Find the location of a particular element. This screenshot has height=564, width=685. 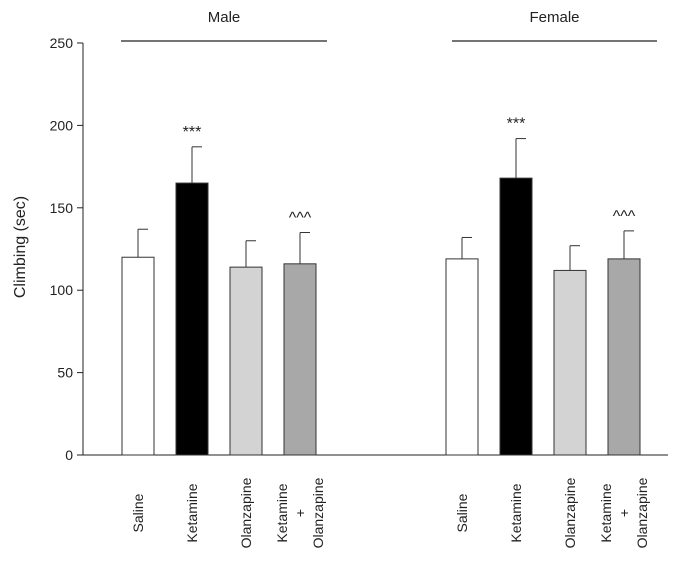

y-tick-label: 100 is located at coordinates (62, 290).